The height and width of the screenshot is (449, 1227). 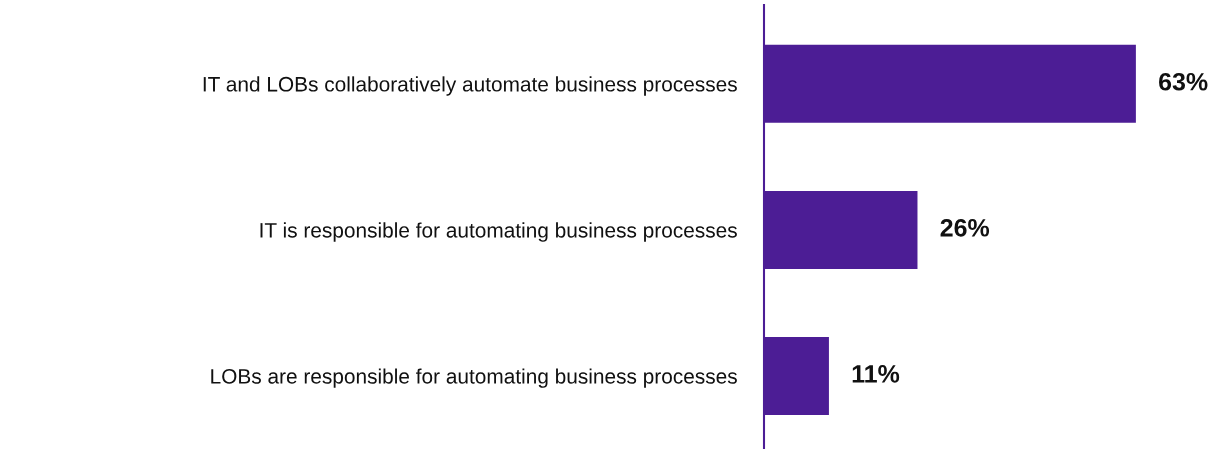 I want to click on y-tick-label: IT and LOBs collaboratively automate business processes, so click(x=470, y=86).